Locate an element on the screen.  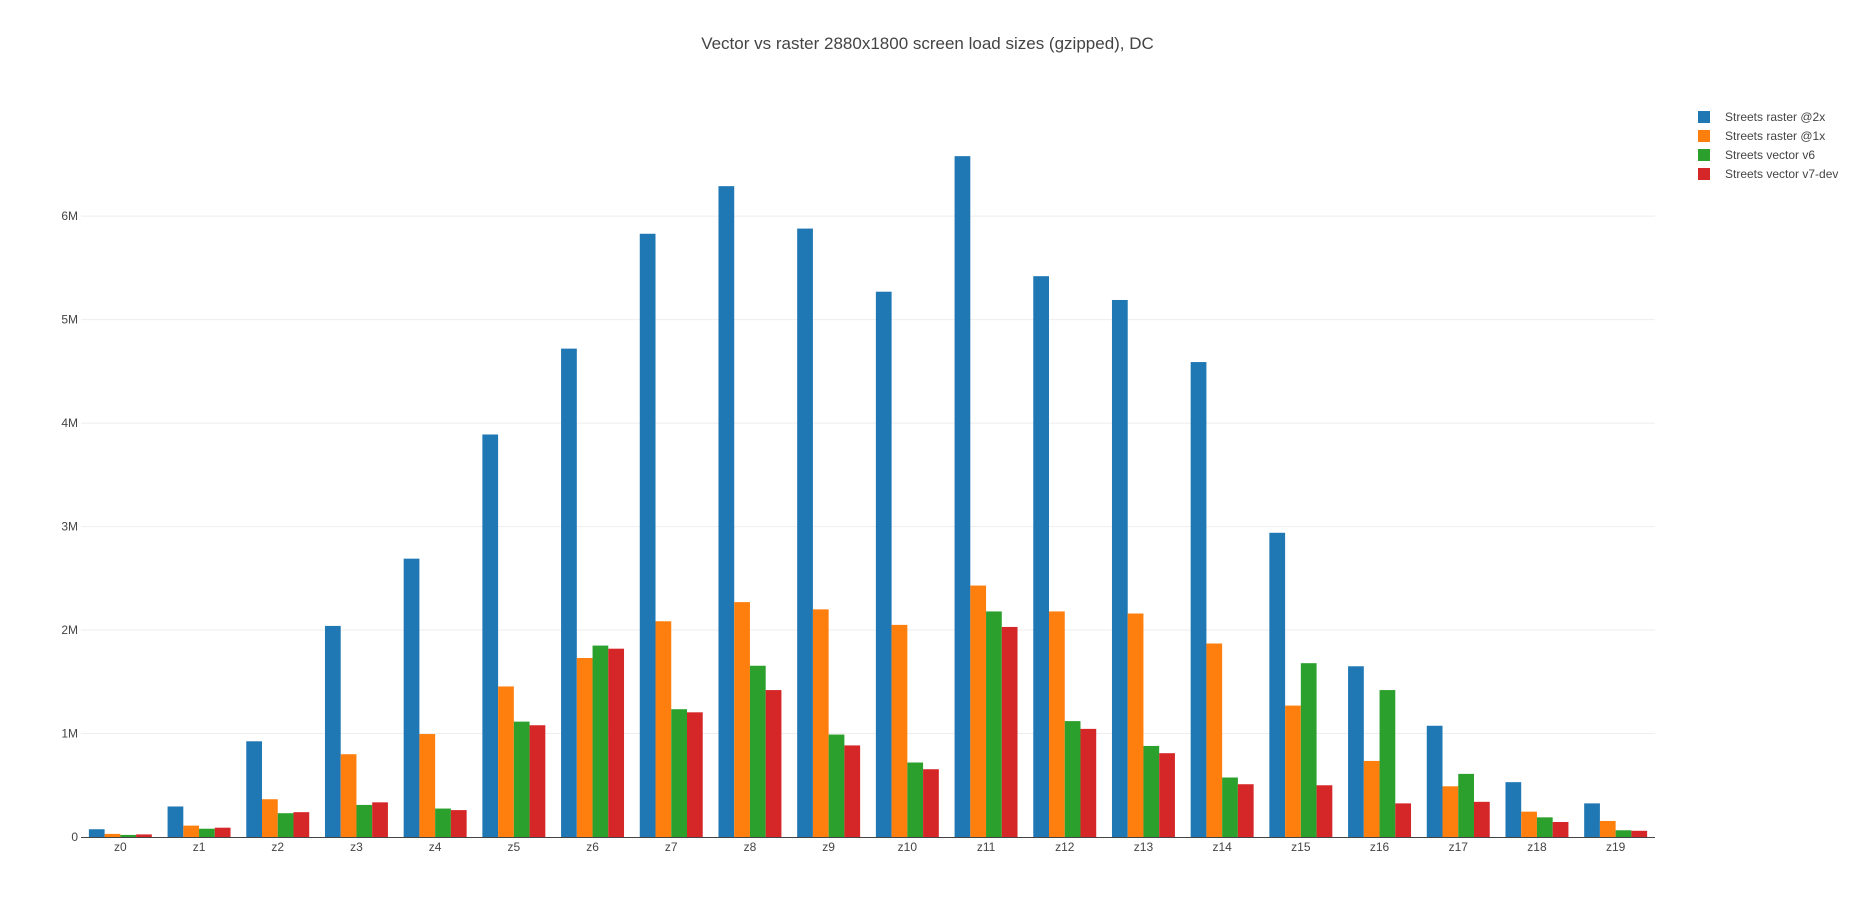
x-tick-label: z4 is located at coordinates (435, 847).